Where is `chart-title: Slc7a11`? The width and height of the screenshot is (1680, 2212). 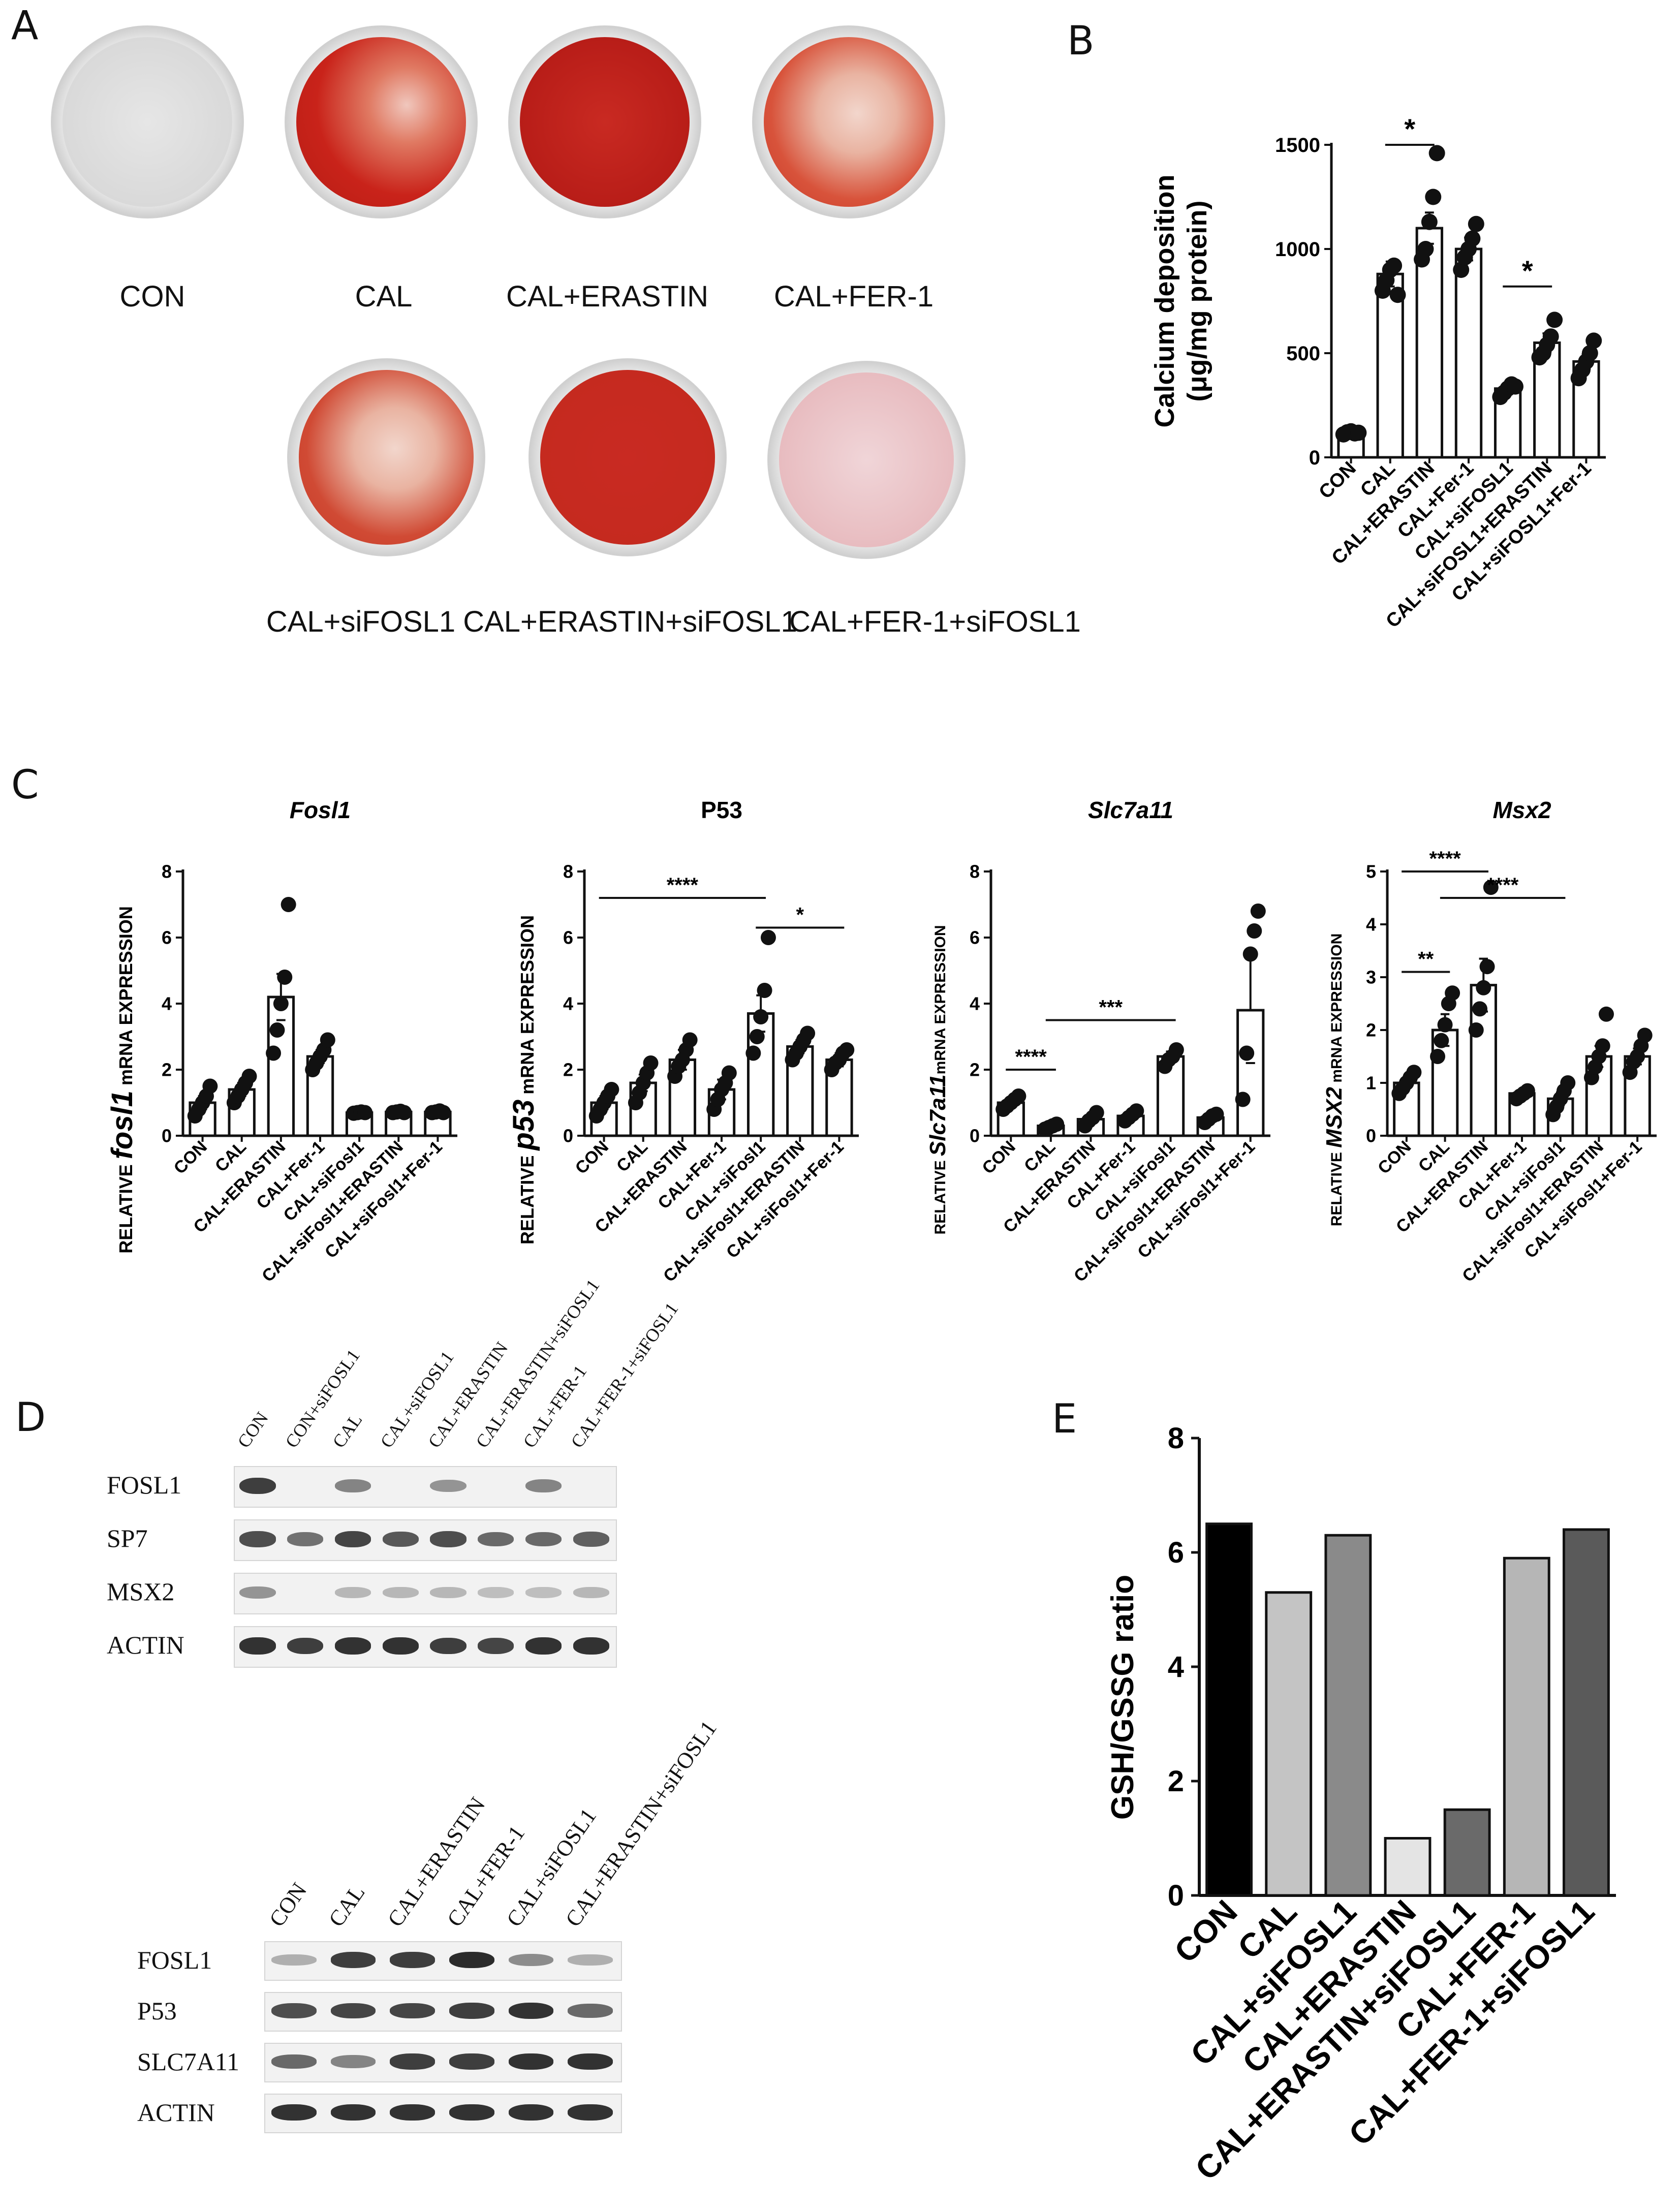
chart-title: Slc7a11 is located at coordinates (1130, 810).